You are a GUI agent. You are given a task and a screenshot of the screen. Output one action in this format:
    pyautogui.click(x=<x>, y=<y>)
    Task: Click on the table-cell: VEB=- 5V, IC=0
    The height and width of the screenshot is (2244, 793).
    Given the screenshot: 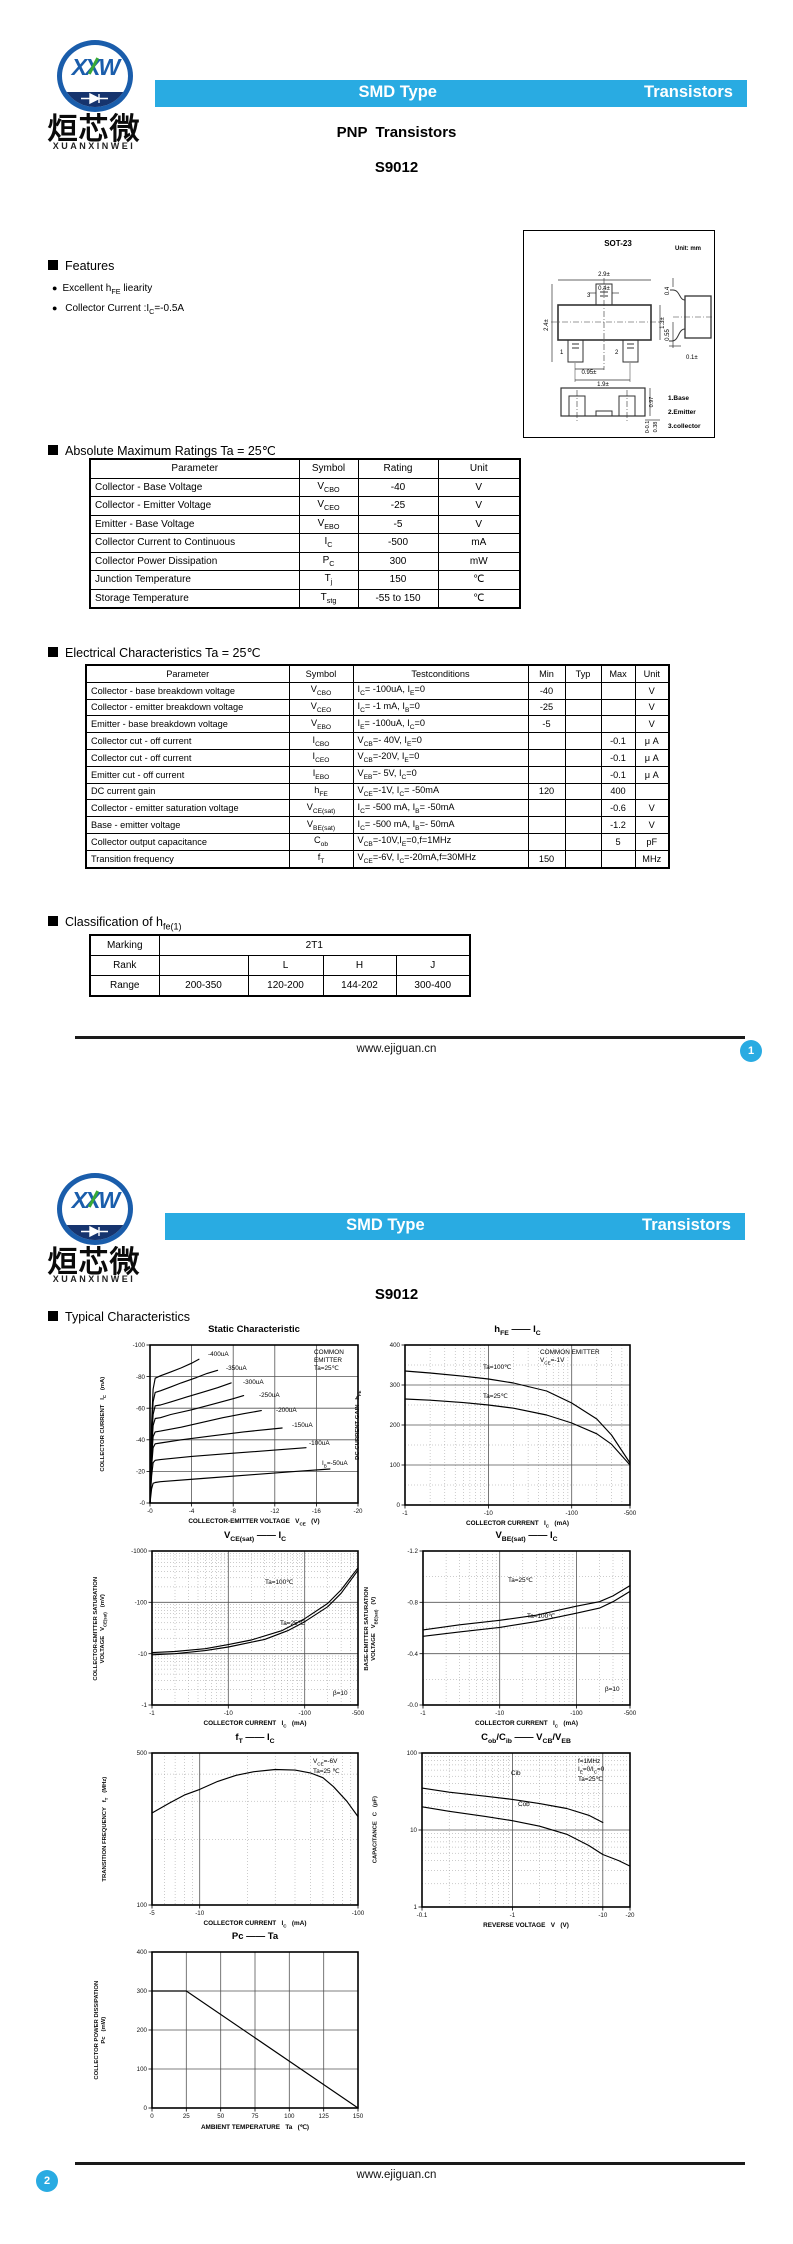 What is the action you would take?
    pyautogui.click(x=440, y=774)
    